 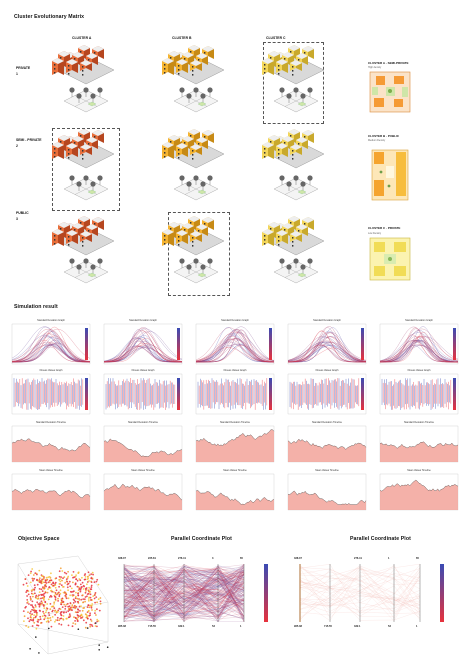 I want to click on plan-sub-b: Medium Density, so click(x=377, y=140).